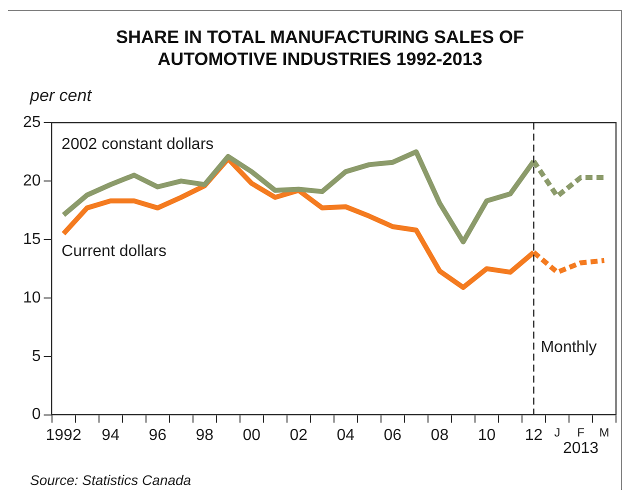 This screenshot has width=630, height=495. What do you see at coordinates (114, 251) in the screenshot?
I see `series-label: Current dollars` at bounding box center [114, 251].